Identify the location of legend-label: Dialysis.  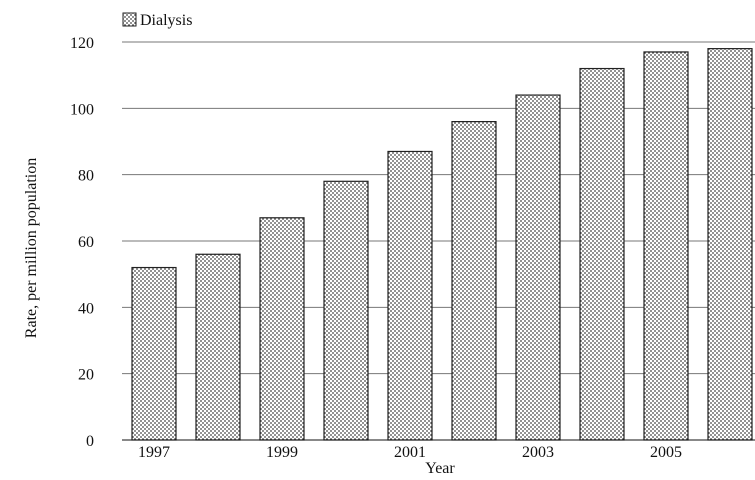
(166, 20).